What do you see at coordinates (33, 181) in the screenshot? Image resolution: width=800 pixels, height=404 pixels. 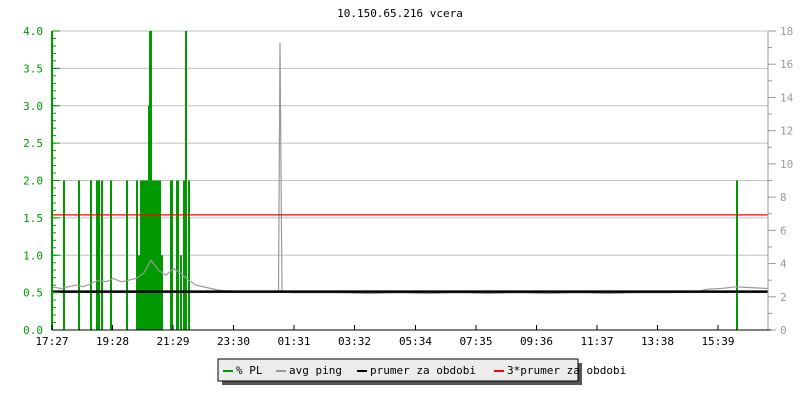 I see `left-tick-label: 2.0` at bounding box center [33, 181].